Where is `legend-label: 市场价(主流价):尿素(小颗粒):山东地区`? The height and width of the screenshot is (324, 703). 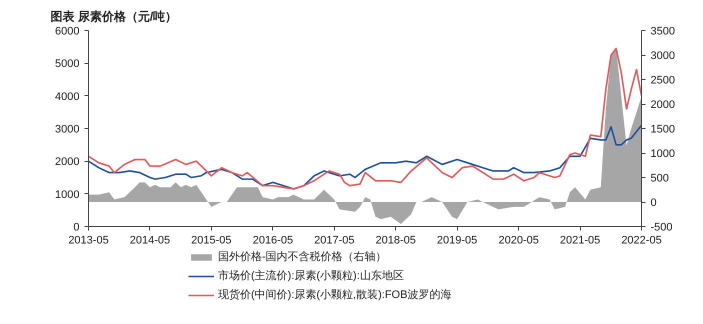
legend-label: 市场价(主流价):尿素(小颗粒):山东地区 is located at coordinates (311, 275).